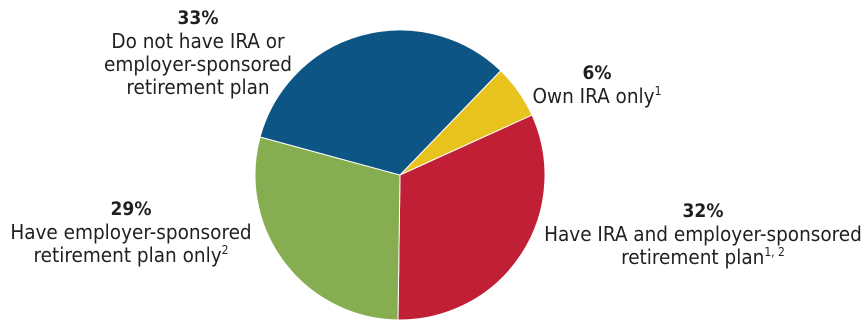 This screenshot has height=323, width=868. Describe the element at coordinates (703, 211) in the screenshot. I see `label-both-percent: 32%` at that location.